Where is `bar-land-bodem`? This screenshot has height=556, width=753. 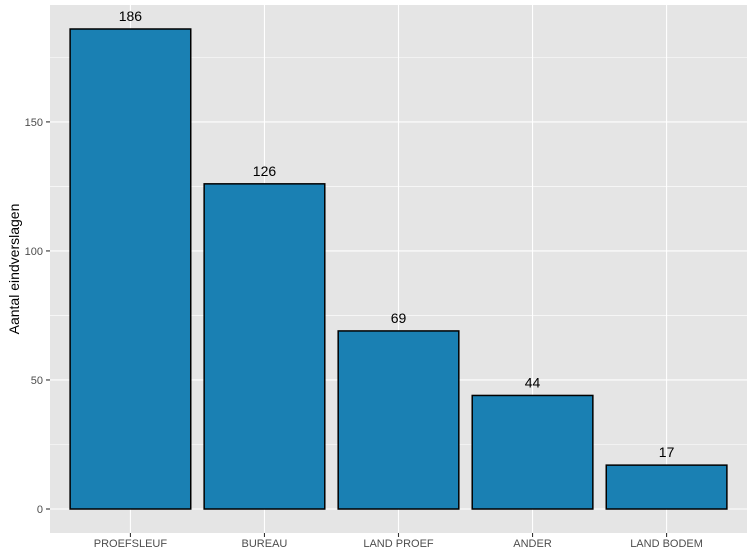
bar-land-bodem is located at coordinates (666, 487).